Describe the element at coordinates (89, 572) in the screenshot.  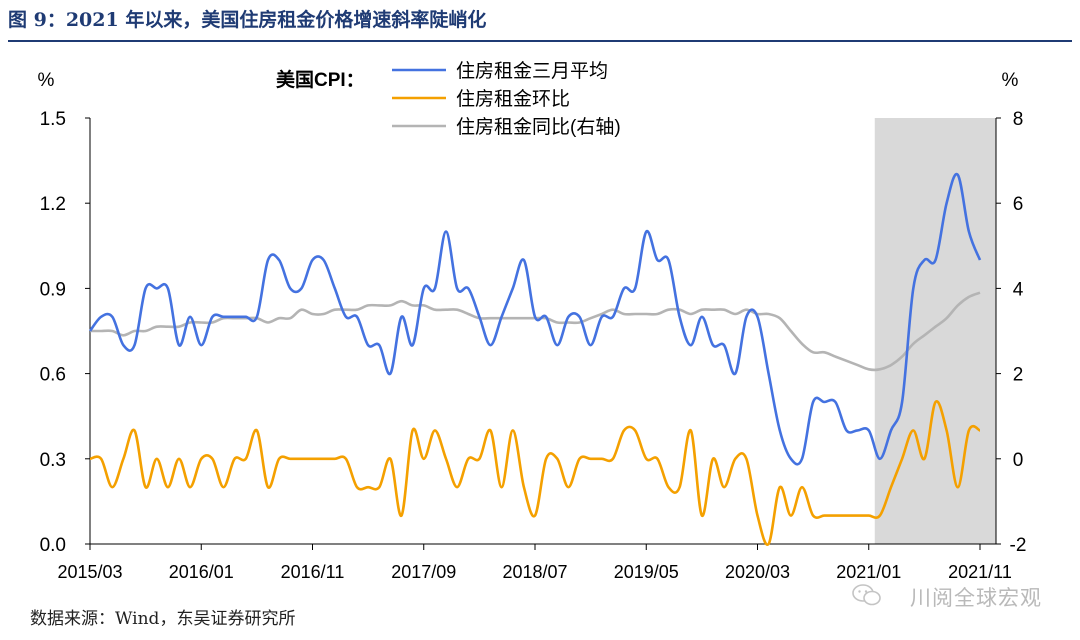
I see `x-tick-label: 2015/03` at that location.